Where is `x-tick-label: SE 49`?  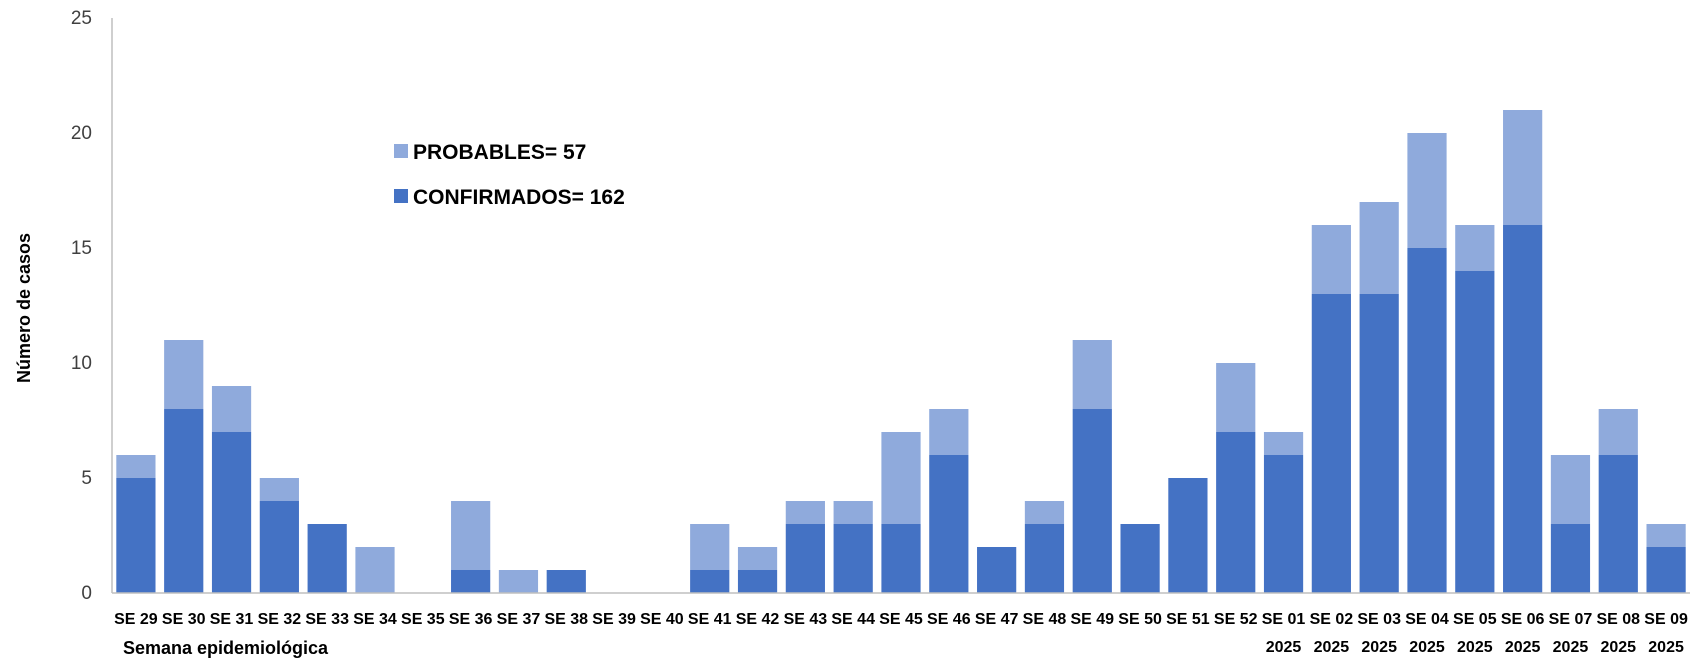
x-tick-label: SE 49 is located at coordinates (1092, 619).